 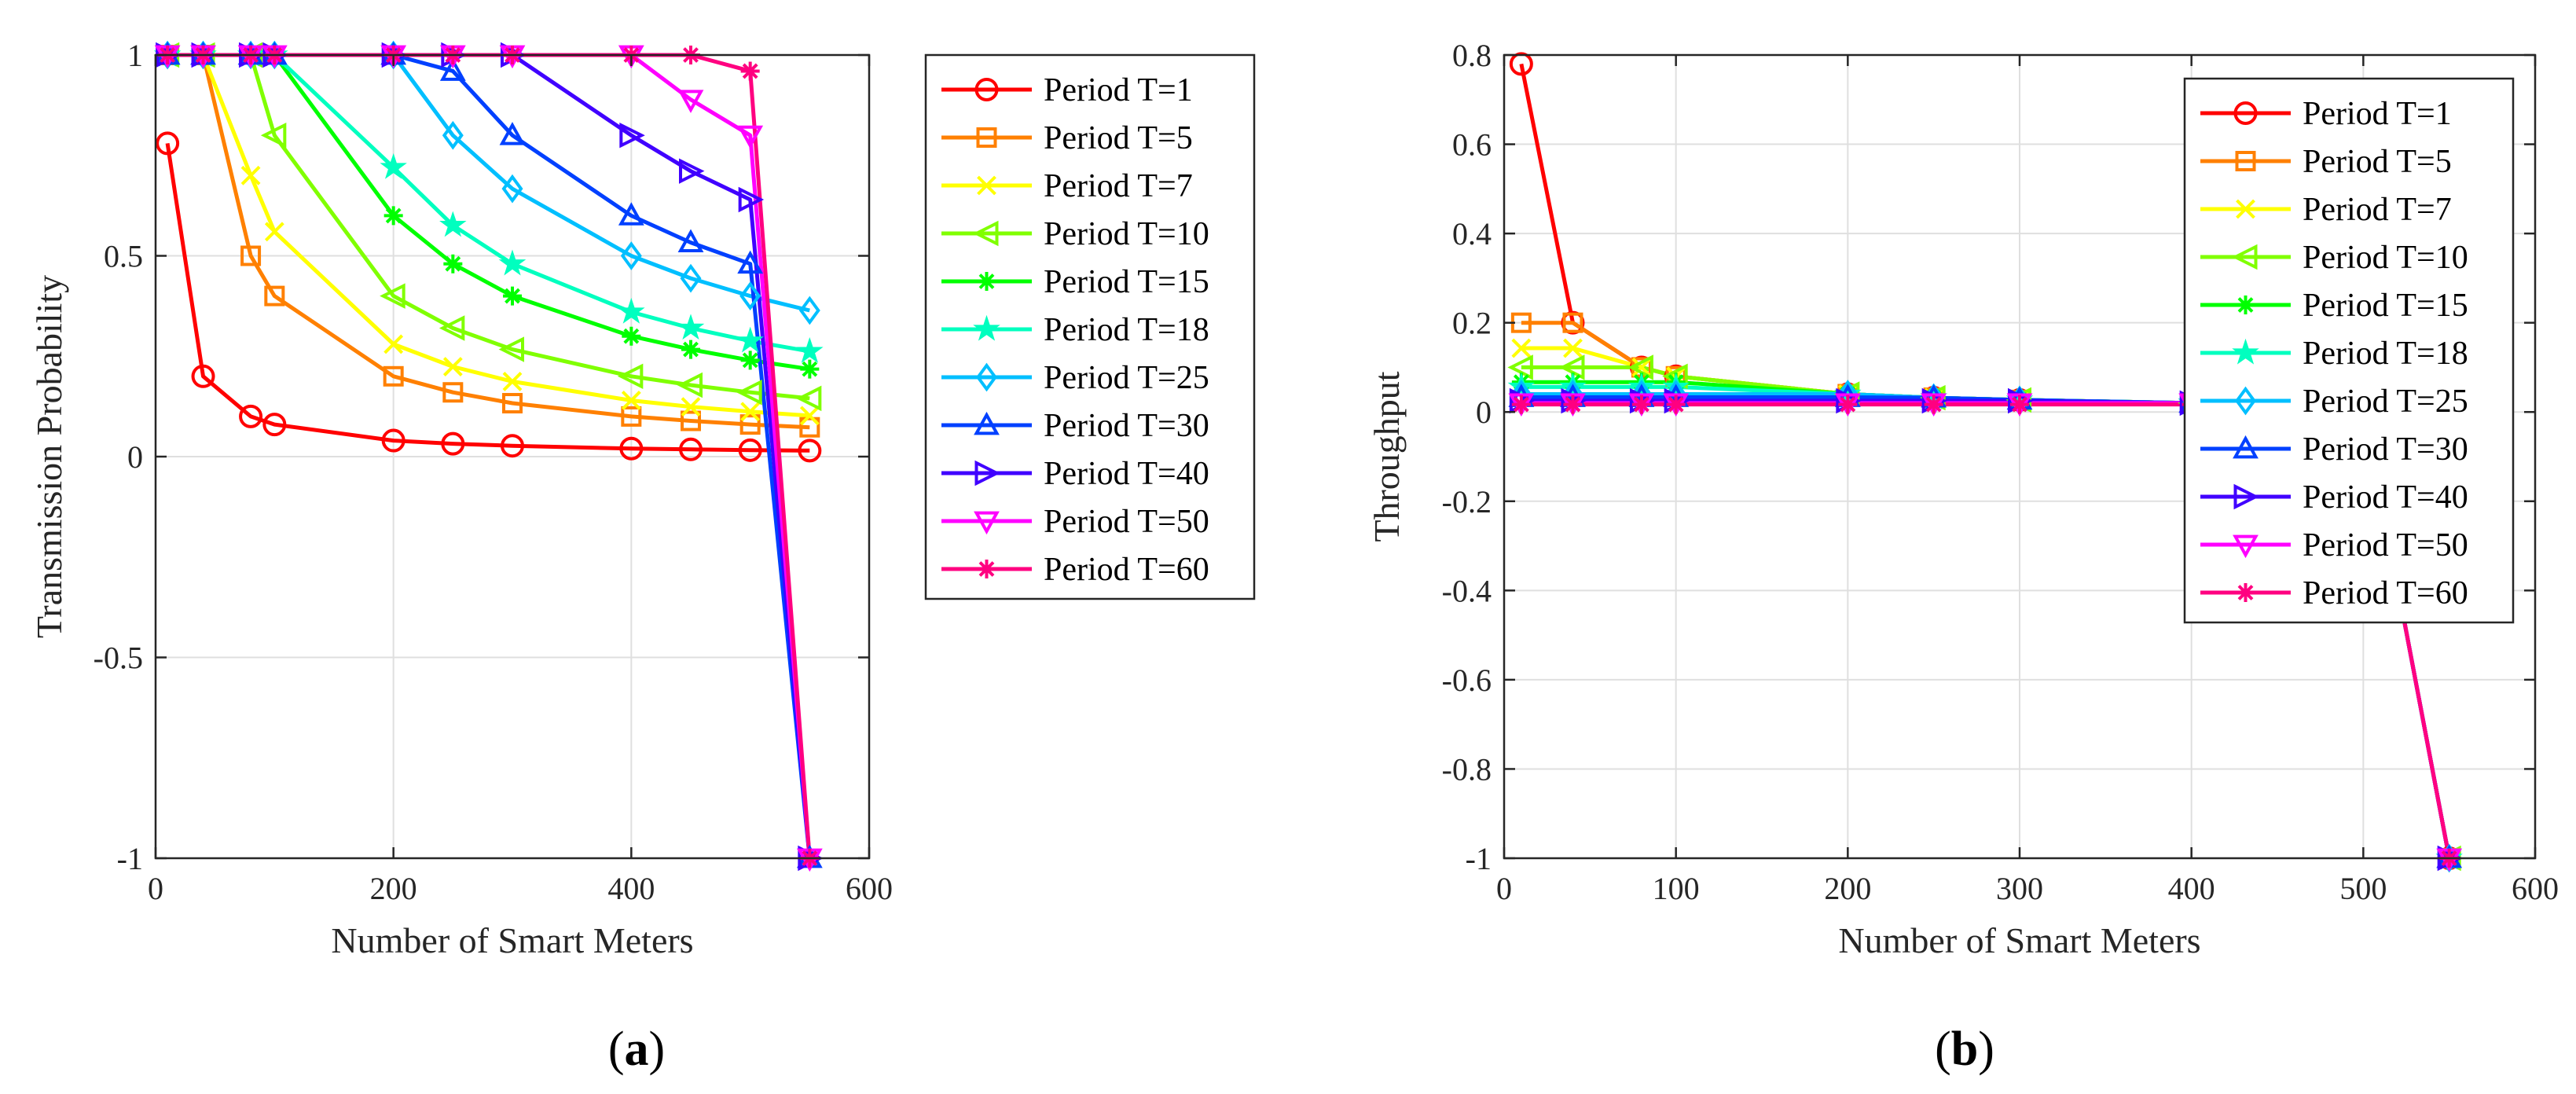 What do you see at coordinates (2334, 450) in the screenshot?
I see `legend-item-period-t-30: Period T=30` at bounding box center [2334, 450].